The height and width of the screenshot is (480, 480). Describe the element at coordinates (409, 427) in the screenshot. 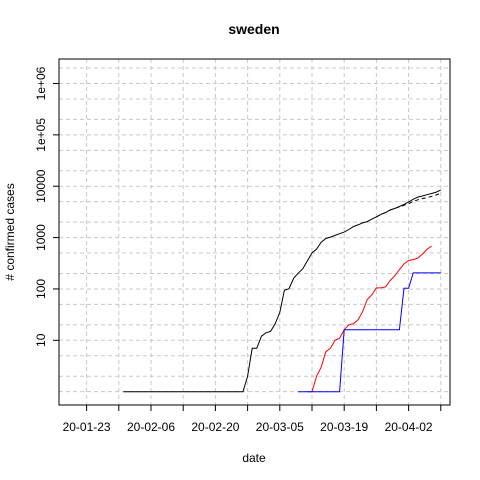

I see `x-tick-label: 20-04-02` at that location.